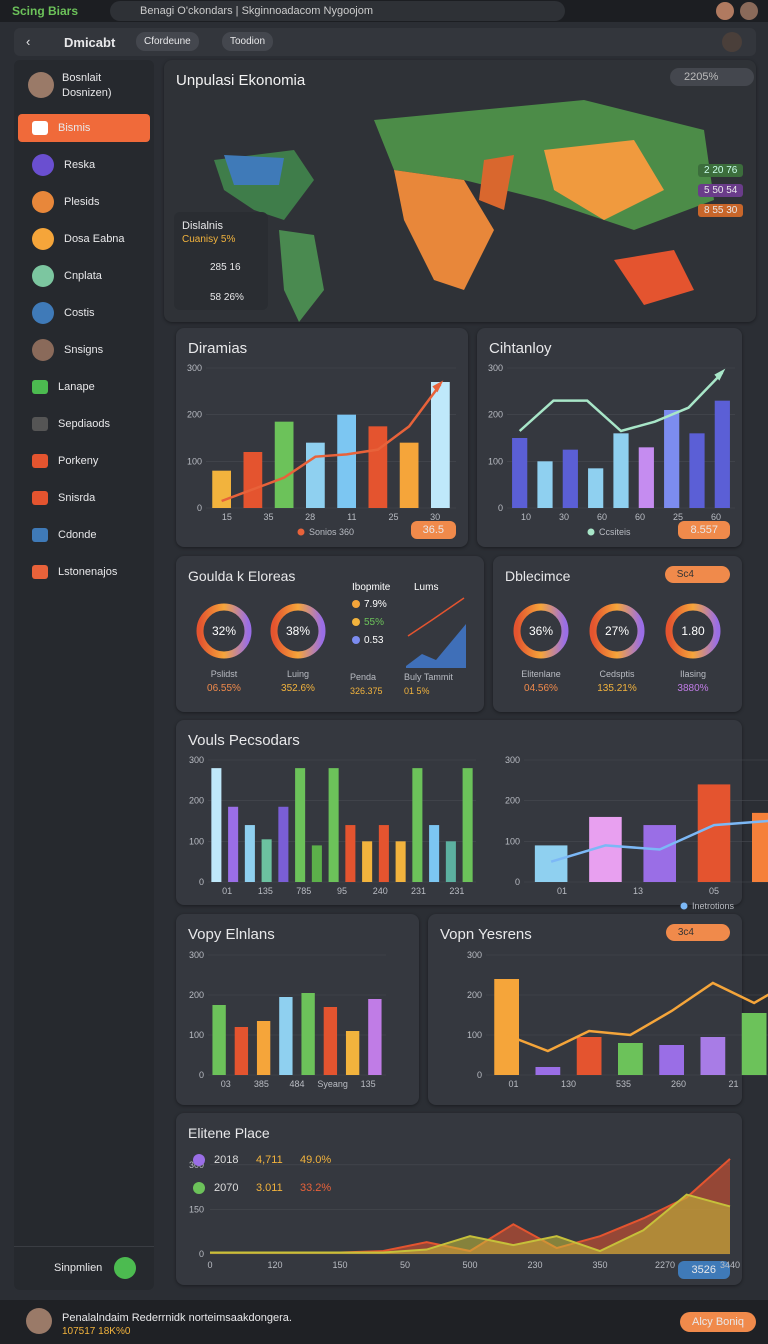 Image resolution: width=768 pixels, height=1344 pixels. I want to click on stat: 8 55 30, so click(721, 210).